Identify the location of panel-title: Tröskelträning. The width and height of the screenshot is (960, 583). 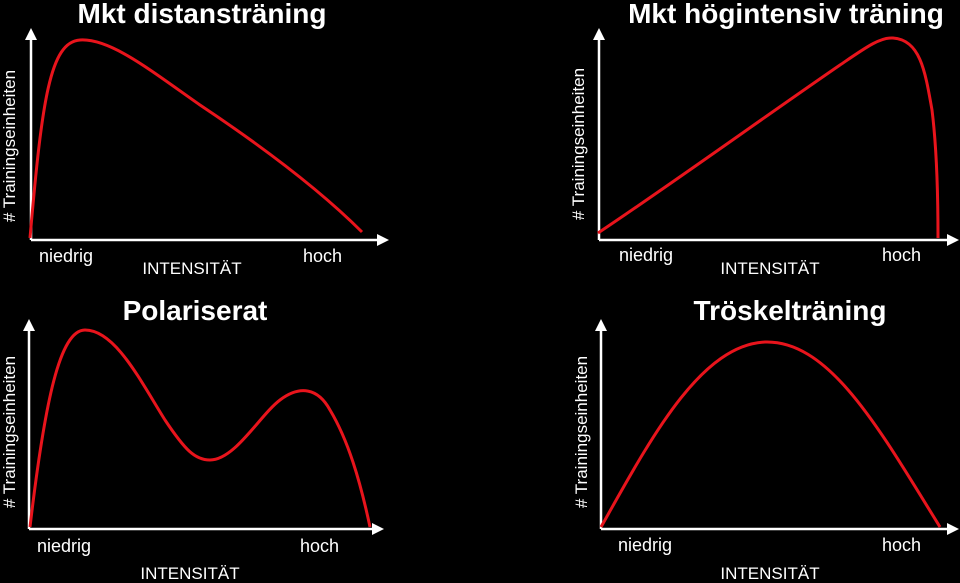
(790, 310).